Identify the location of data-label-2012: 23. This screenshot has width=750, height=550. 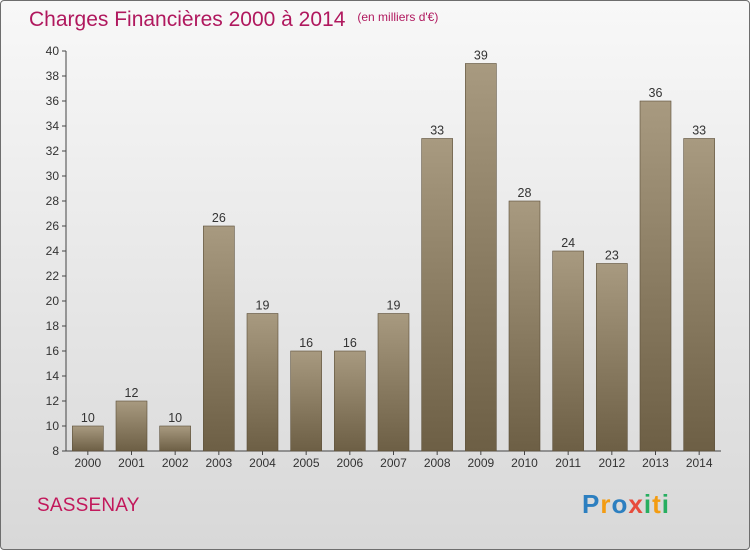
(612, 256).